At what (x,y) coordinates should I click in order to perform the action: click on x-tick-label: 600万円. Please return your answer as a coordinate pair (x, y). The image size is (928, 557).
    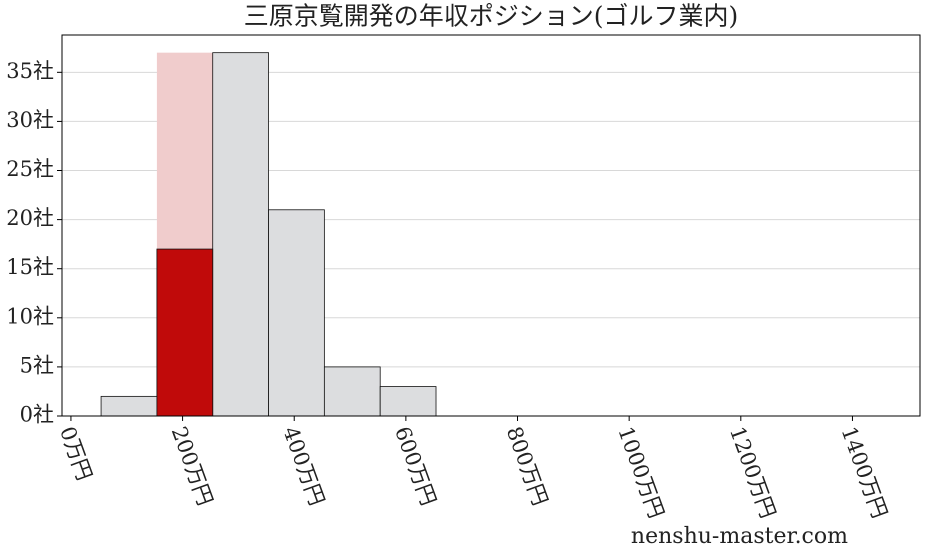
    Looking at the image, I should click on (415, 465).